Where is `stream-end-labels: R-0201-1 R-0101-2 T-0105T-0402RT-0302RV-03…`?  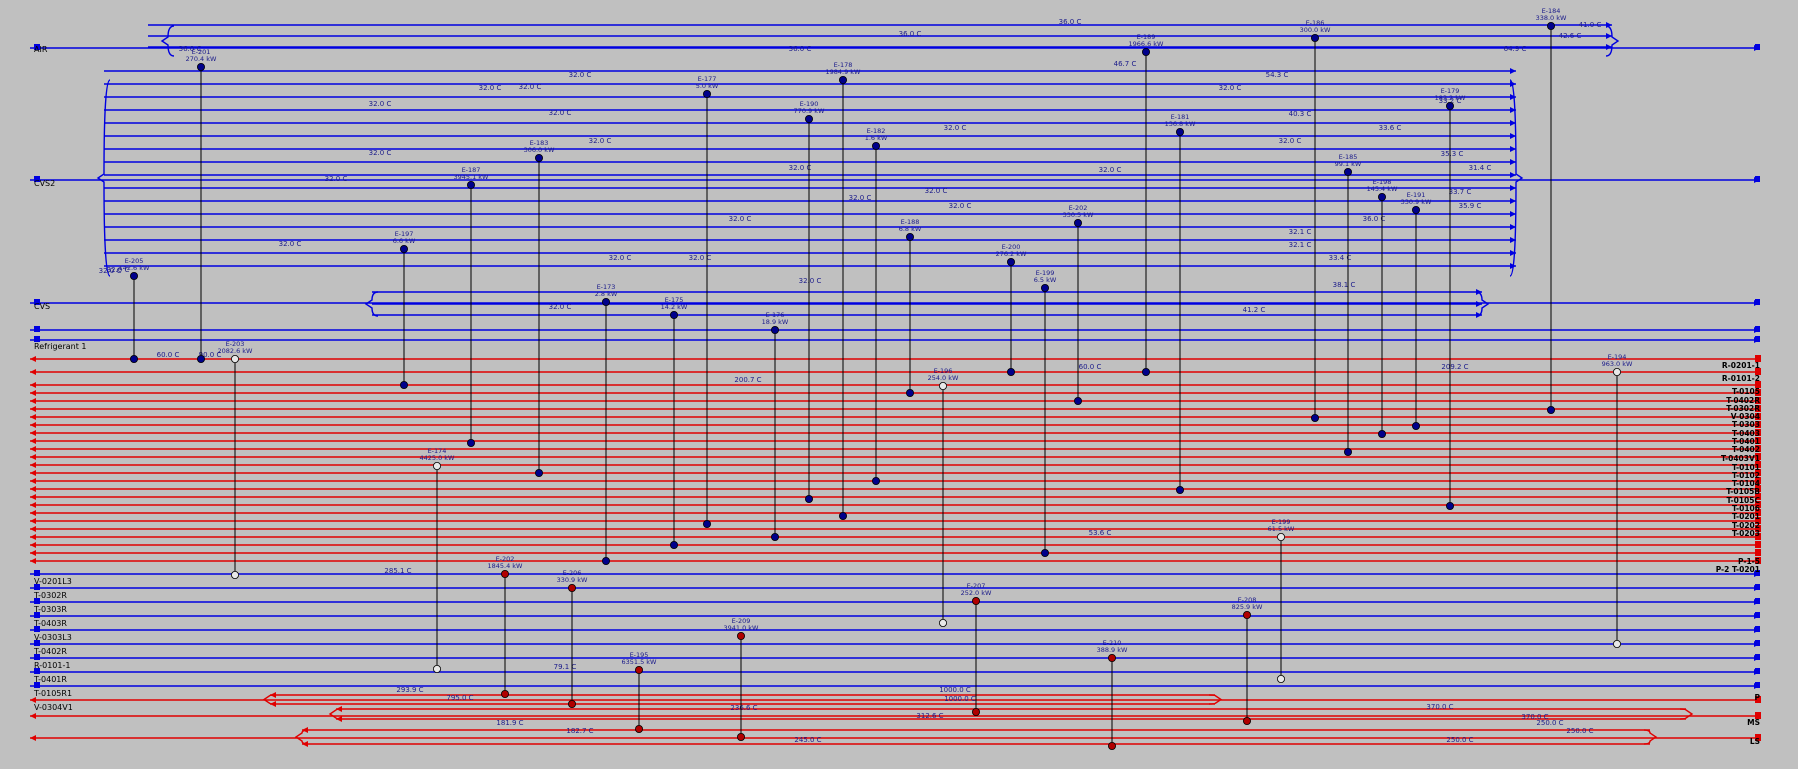
stream-end-labels: R-0201-1 R-0101-2 T-0105T-0402RT-0302RV-03… is located at coordinates (1738, 553).